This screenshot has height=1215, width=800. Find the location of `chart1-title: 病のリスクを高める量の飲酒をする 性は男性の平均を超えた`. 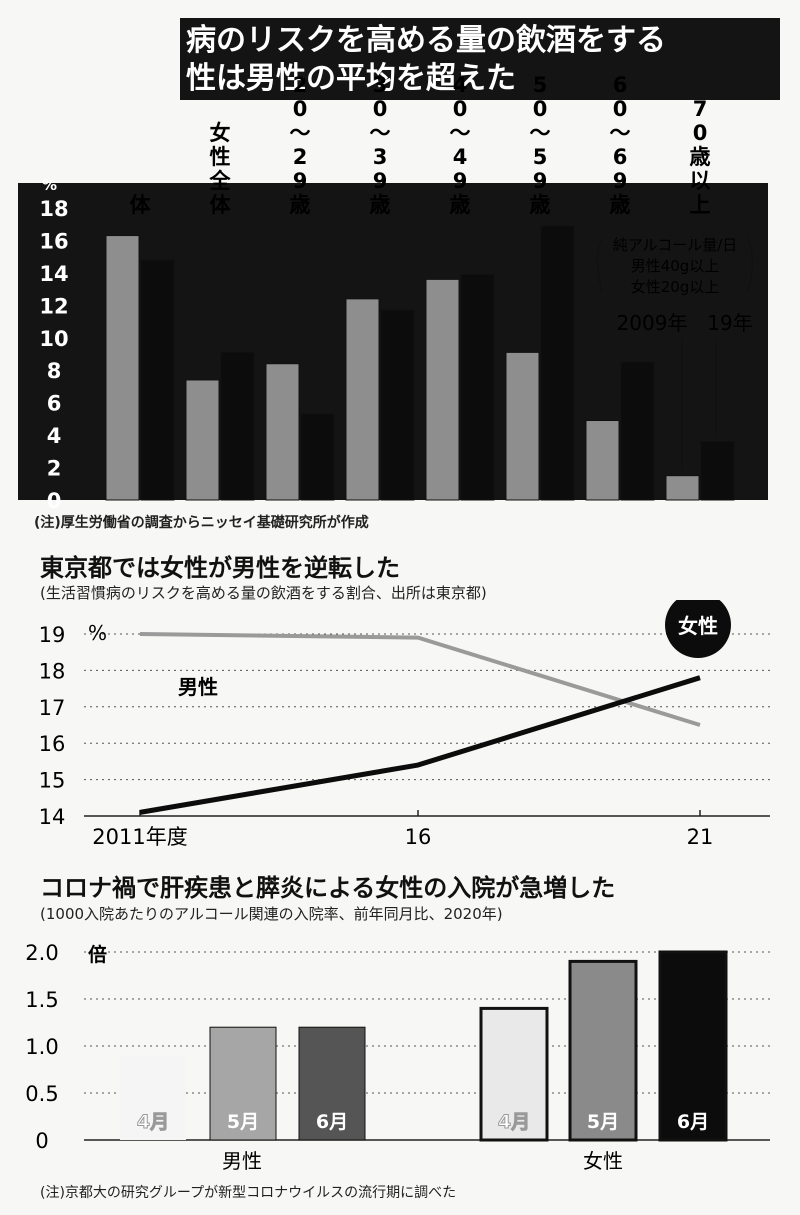

chart1-title: 病のリスクを高める量の飲酒をする 性は男性の平均を超えた is located at coordinates (480, 59).